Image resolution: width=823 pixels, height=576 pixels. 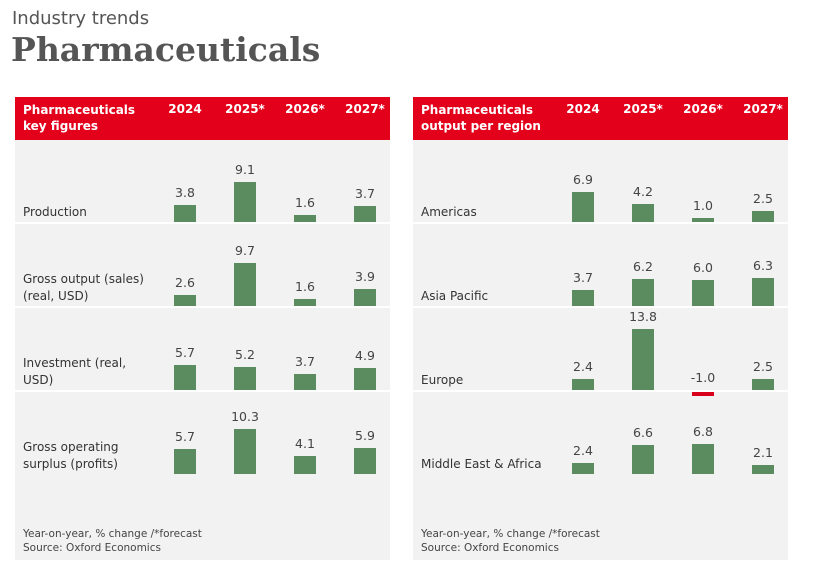 What do you see at coordinates (365, 356) in the screenshot?
I see `value-label: 4.9` at bounding box center [365, 356].